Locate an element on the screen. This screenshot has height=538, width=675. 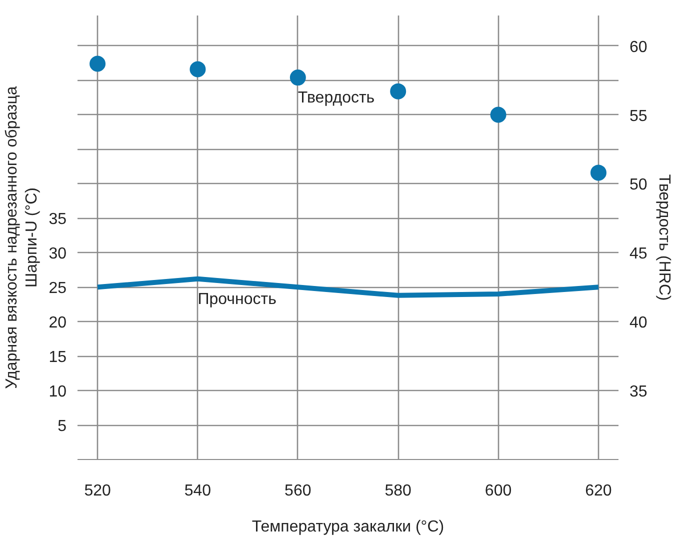
y-tick-label: 5 is located at coordinates (62, 427).